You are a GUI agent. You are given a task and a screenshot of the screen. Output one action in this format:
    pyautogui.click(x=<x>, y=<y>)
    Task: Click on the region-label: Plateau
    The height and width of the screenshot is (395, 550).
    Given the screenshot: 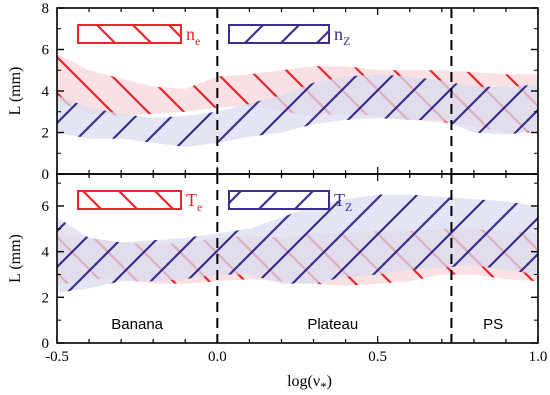 What is the action you would take?
    pyautogui.click(x=332, y=324)
    